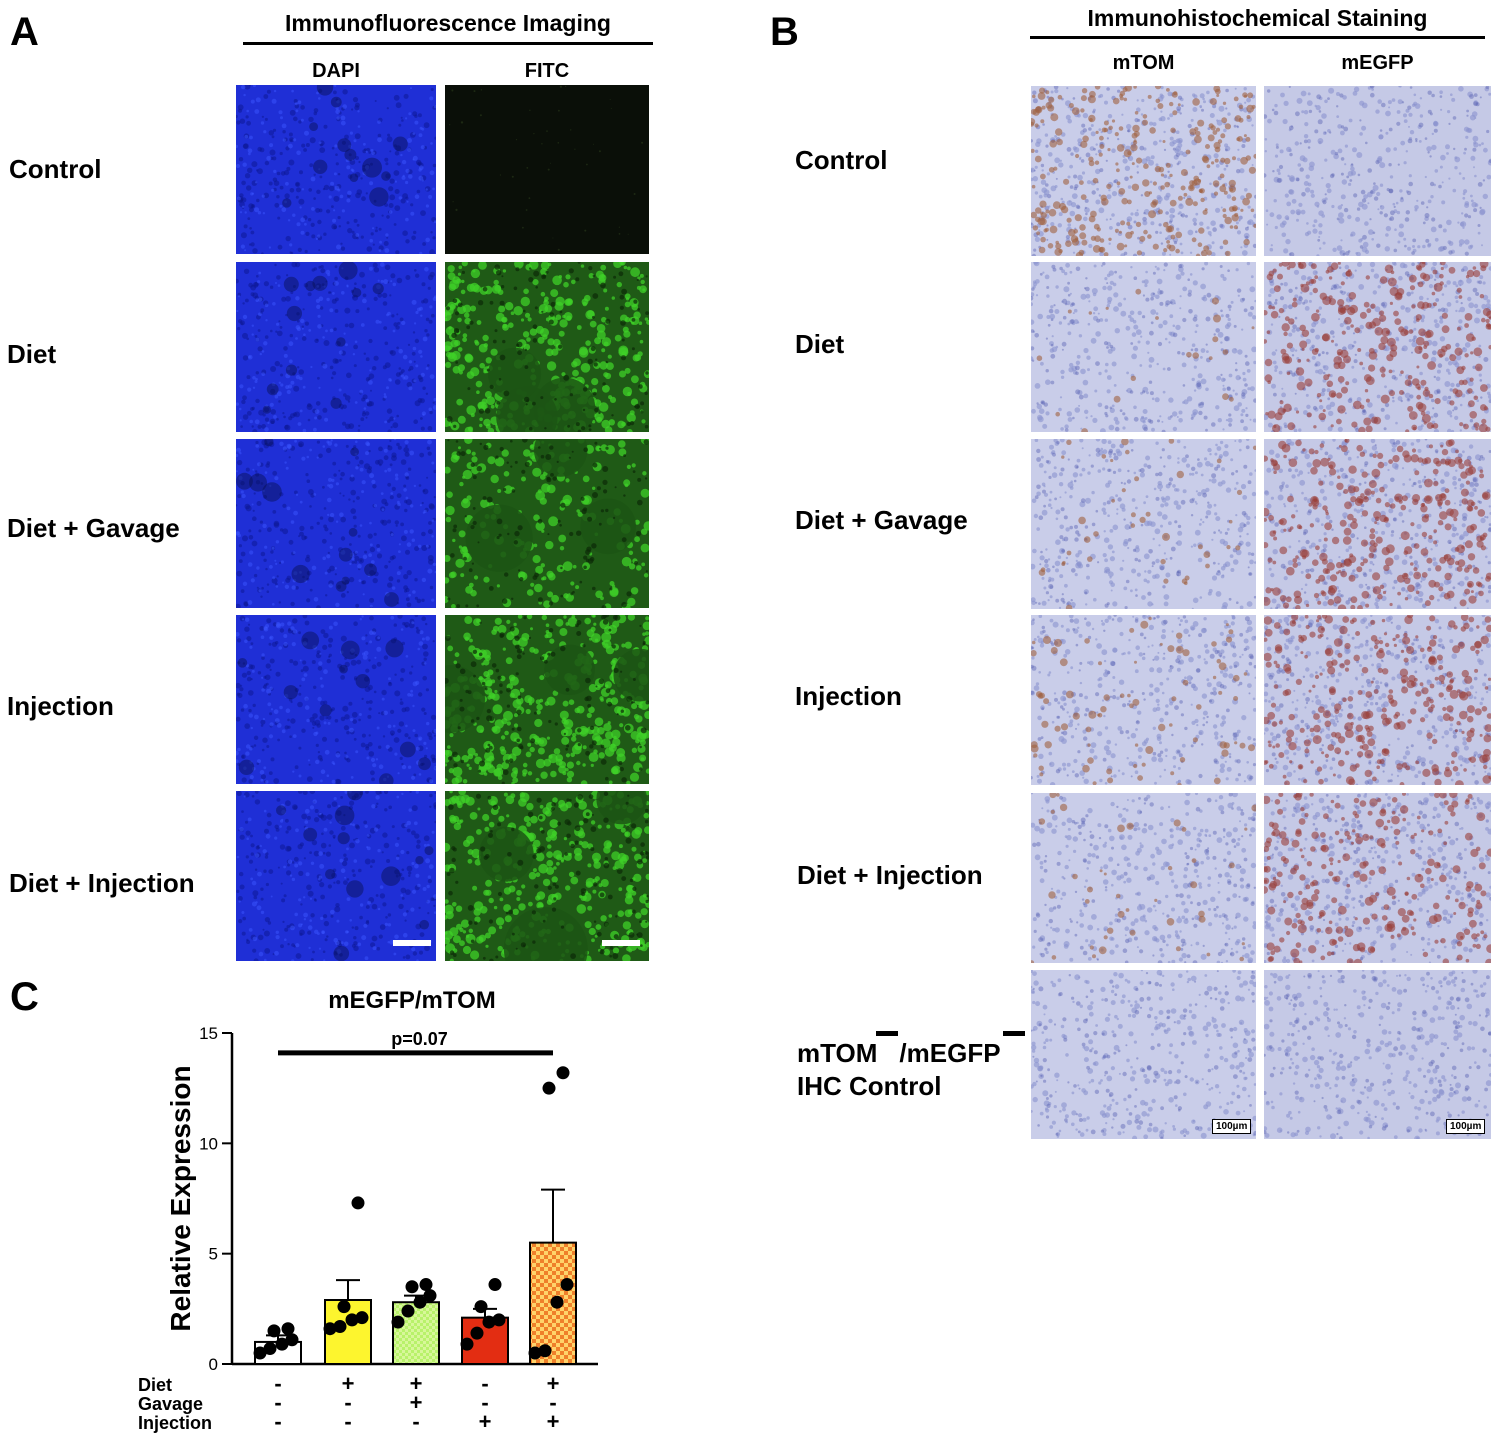  Describe the element at coordinates (841, 160) in the screenshot. I see `panel-b-row-label: Control` at that location.